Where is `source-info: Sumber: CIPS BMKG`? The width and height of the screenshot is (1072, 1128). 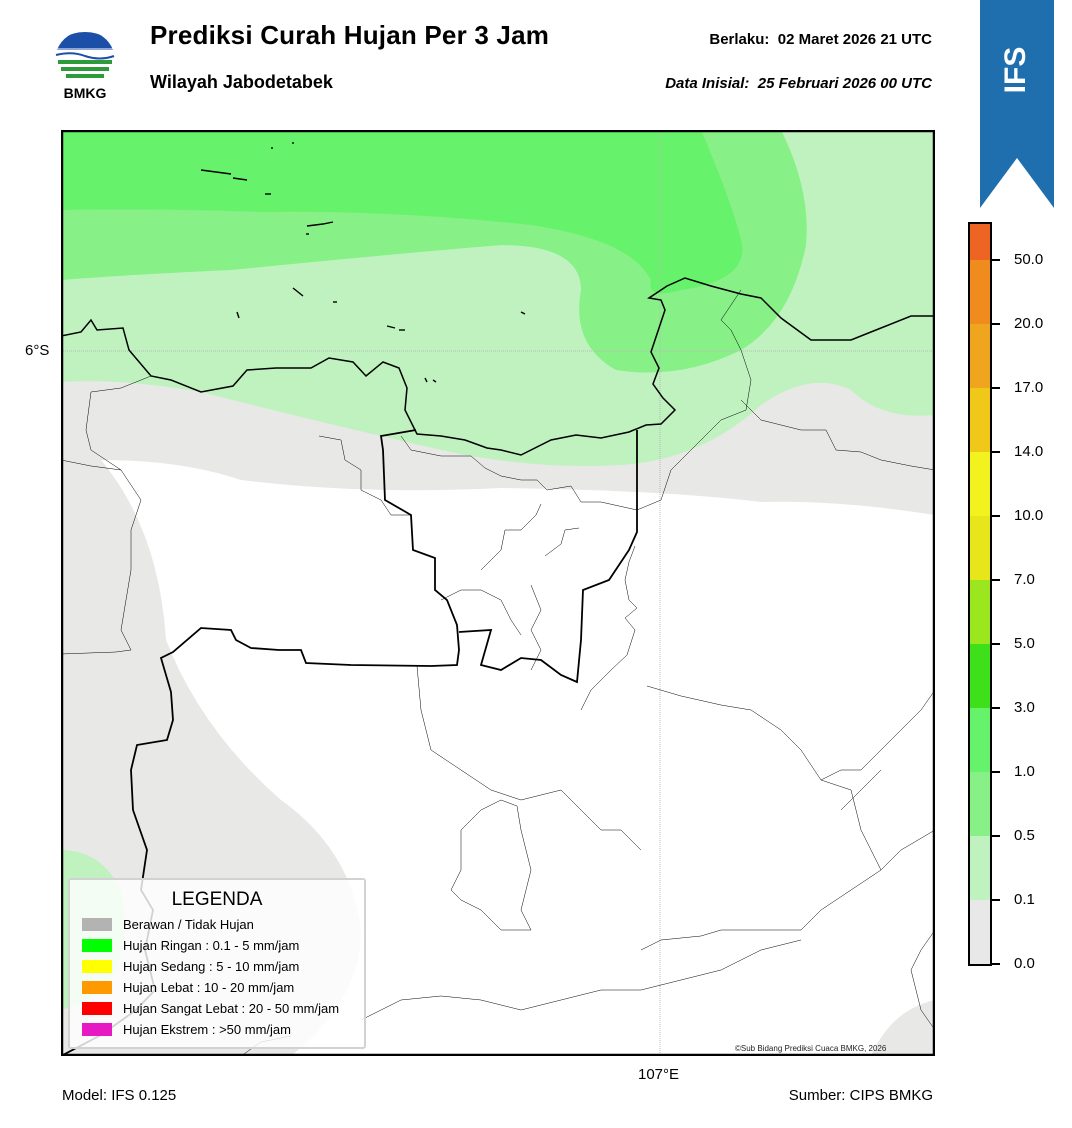
source-info: Sumber: CIPS BMKG is located at coordinates (860, 1095).